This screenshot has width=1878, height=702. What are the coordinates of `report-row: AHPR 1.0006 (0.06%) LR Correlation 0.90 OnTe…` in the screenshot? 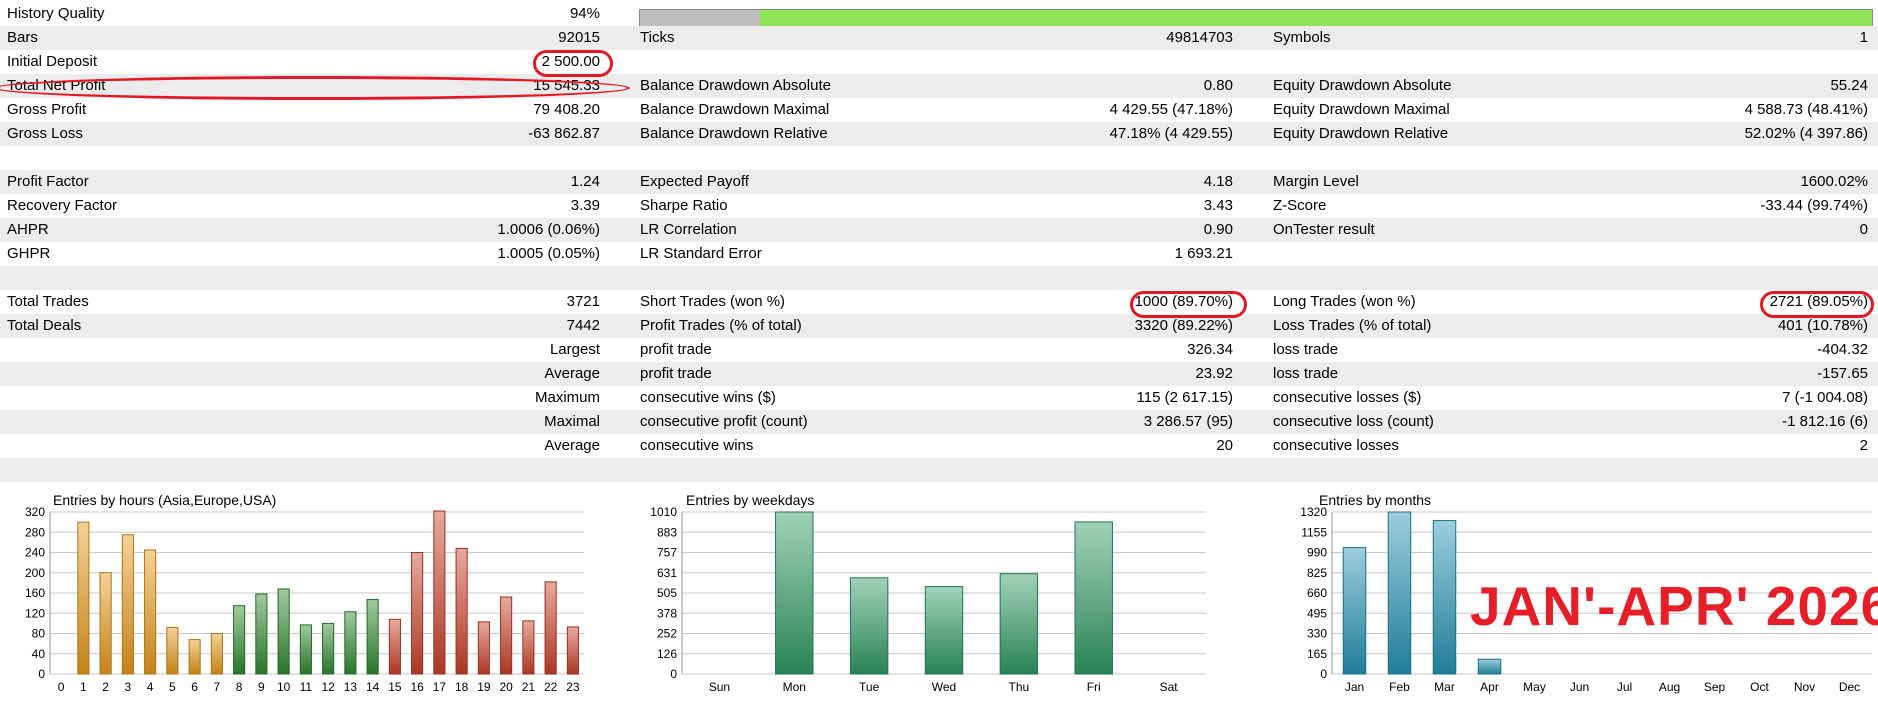 It's located at (939, 230).